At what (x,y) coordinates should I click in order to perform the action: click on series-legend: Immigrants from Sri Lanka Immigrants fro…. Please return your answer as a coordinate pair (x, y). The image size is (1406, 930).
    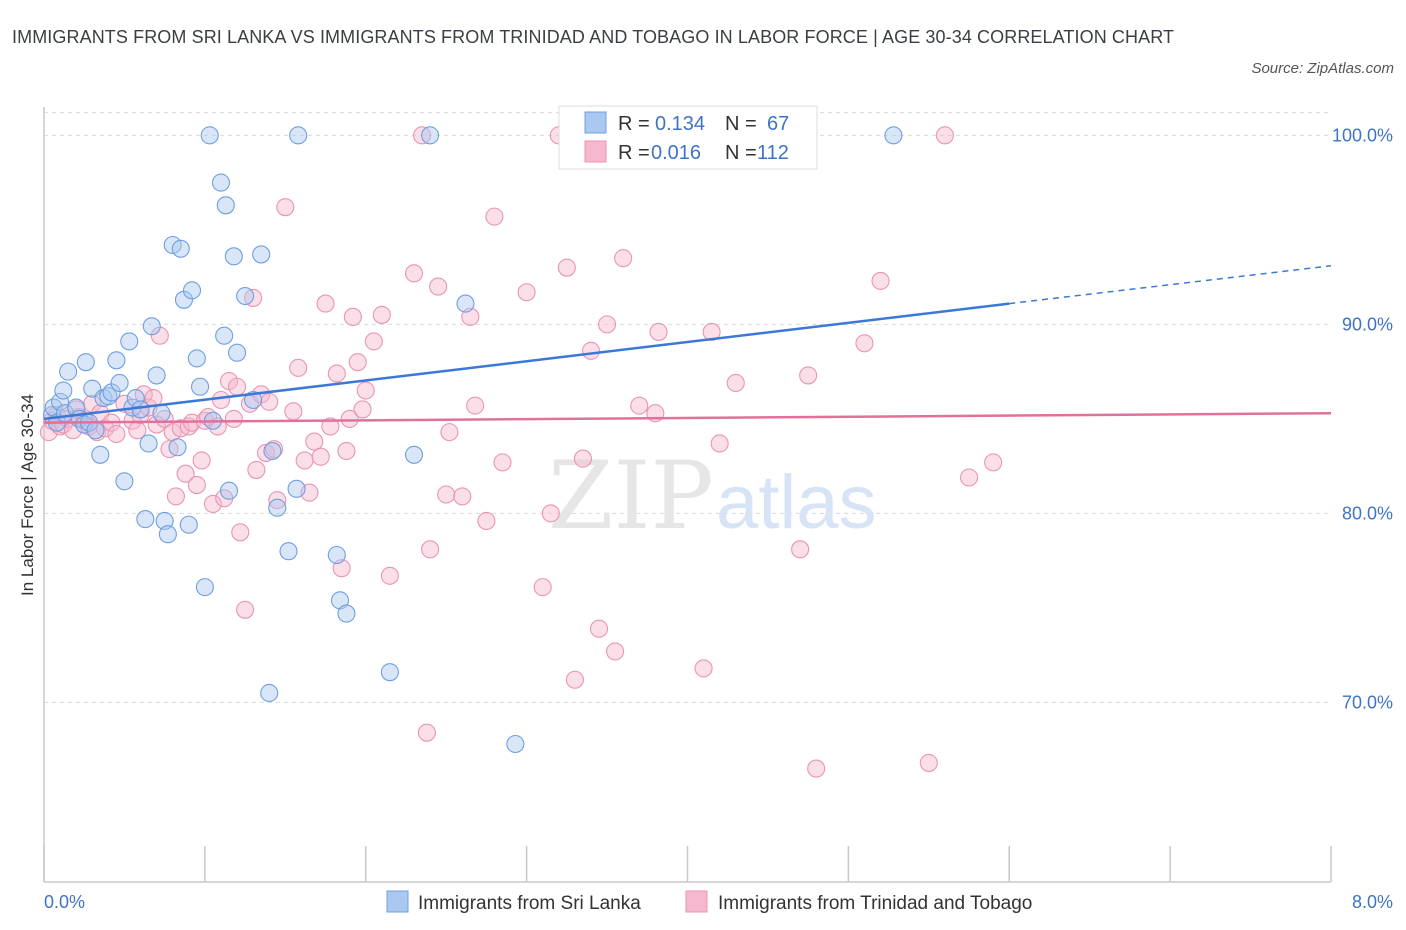
    Looking at the image, I should click on (709, 902).